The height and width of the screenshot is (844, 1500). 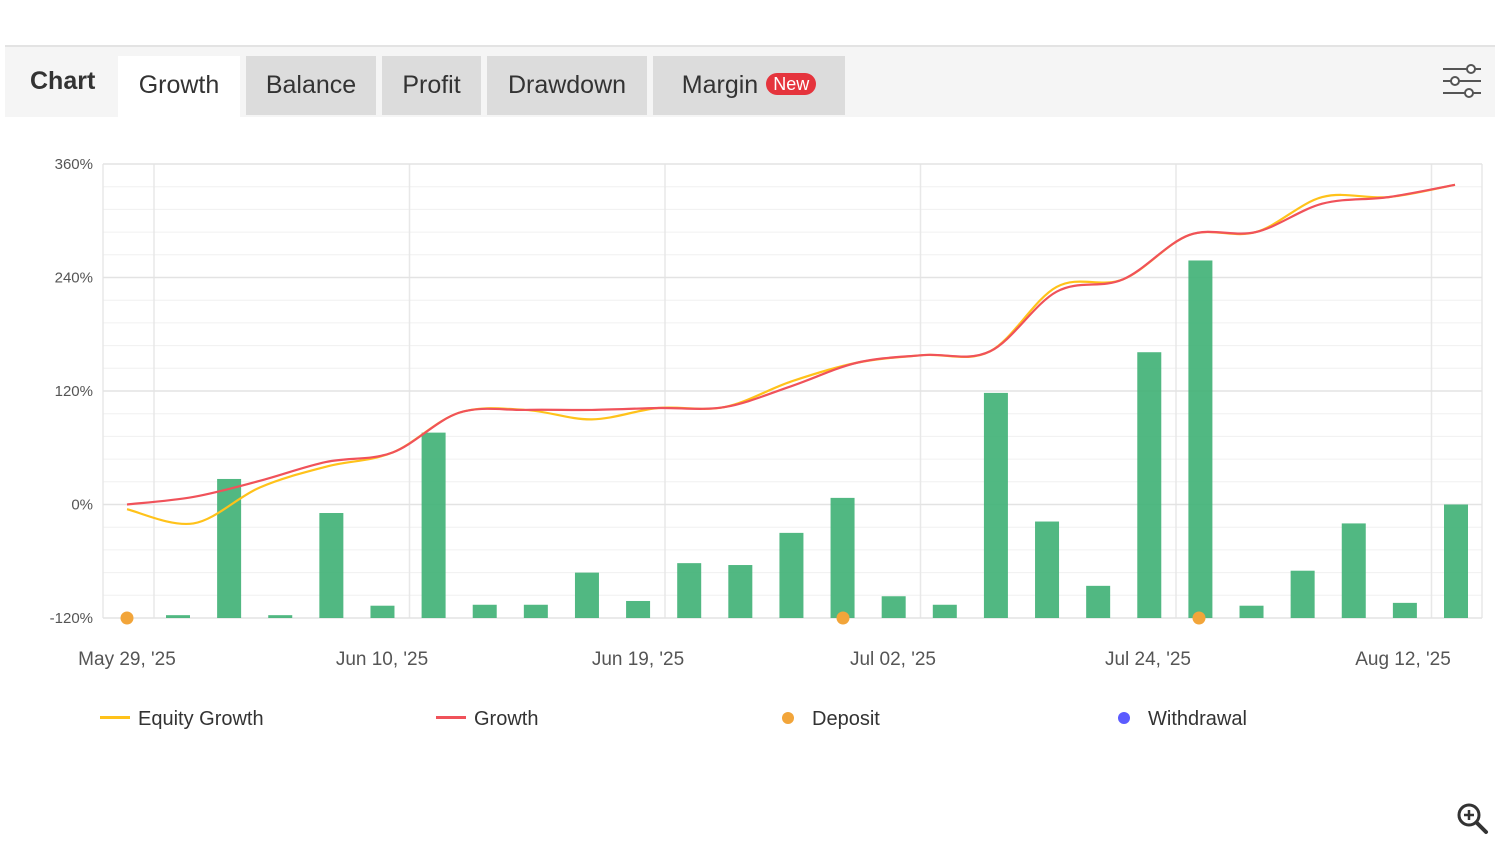 What do you see at coordinates (638, 659) in the screenshot?
I see `x-tick-label: Jun 19, '25` at bounding box center [638, 659].